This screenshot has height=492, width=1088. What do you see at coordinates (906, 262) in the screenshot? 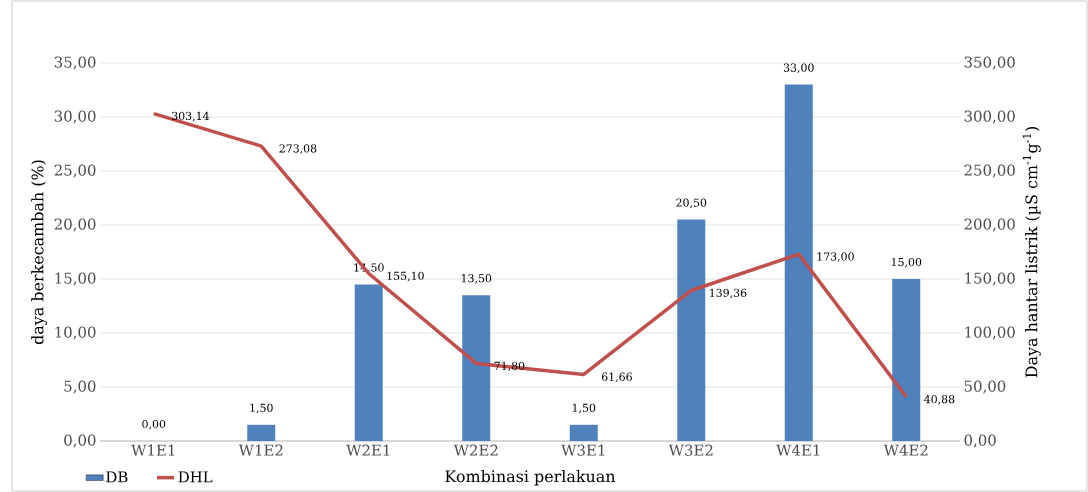
I see `data-label: 15,00` at bounding box center [906, 262].